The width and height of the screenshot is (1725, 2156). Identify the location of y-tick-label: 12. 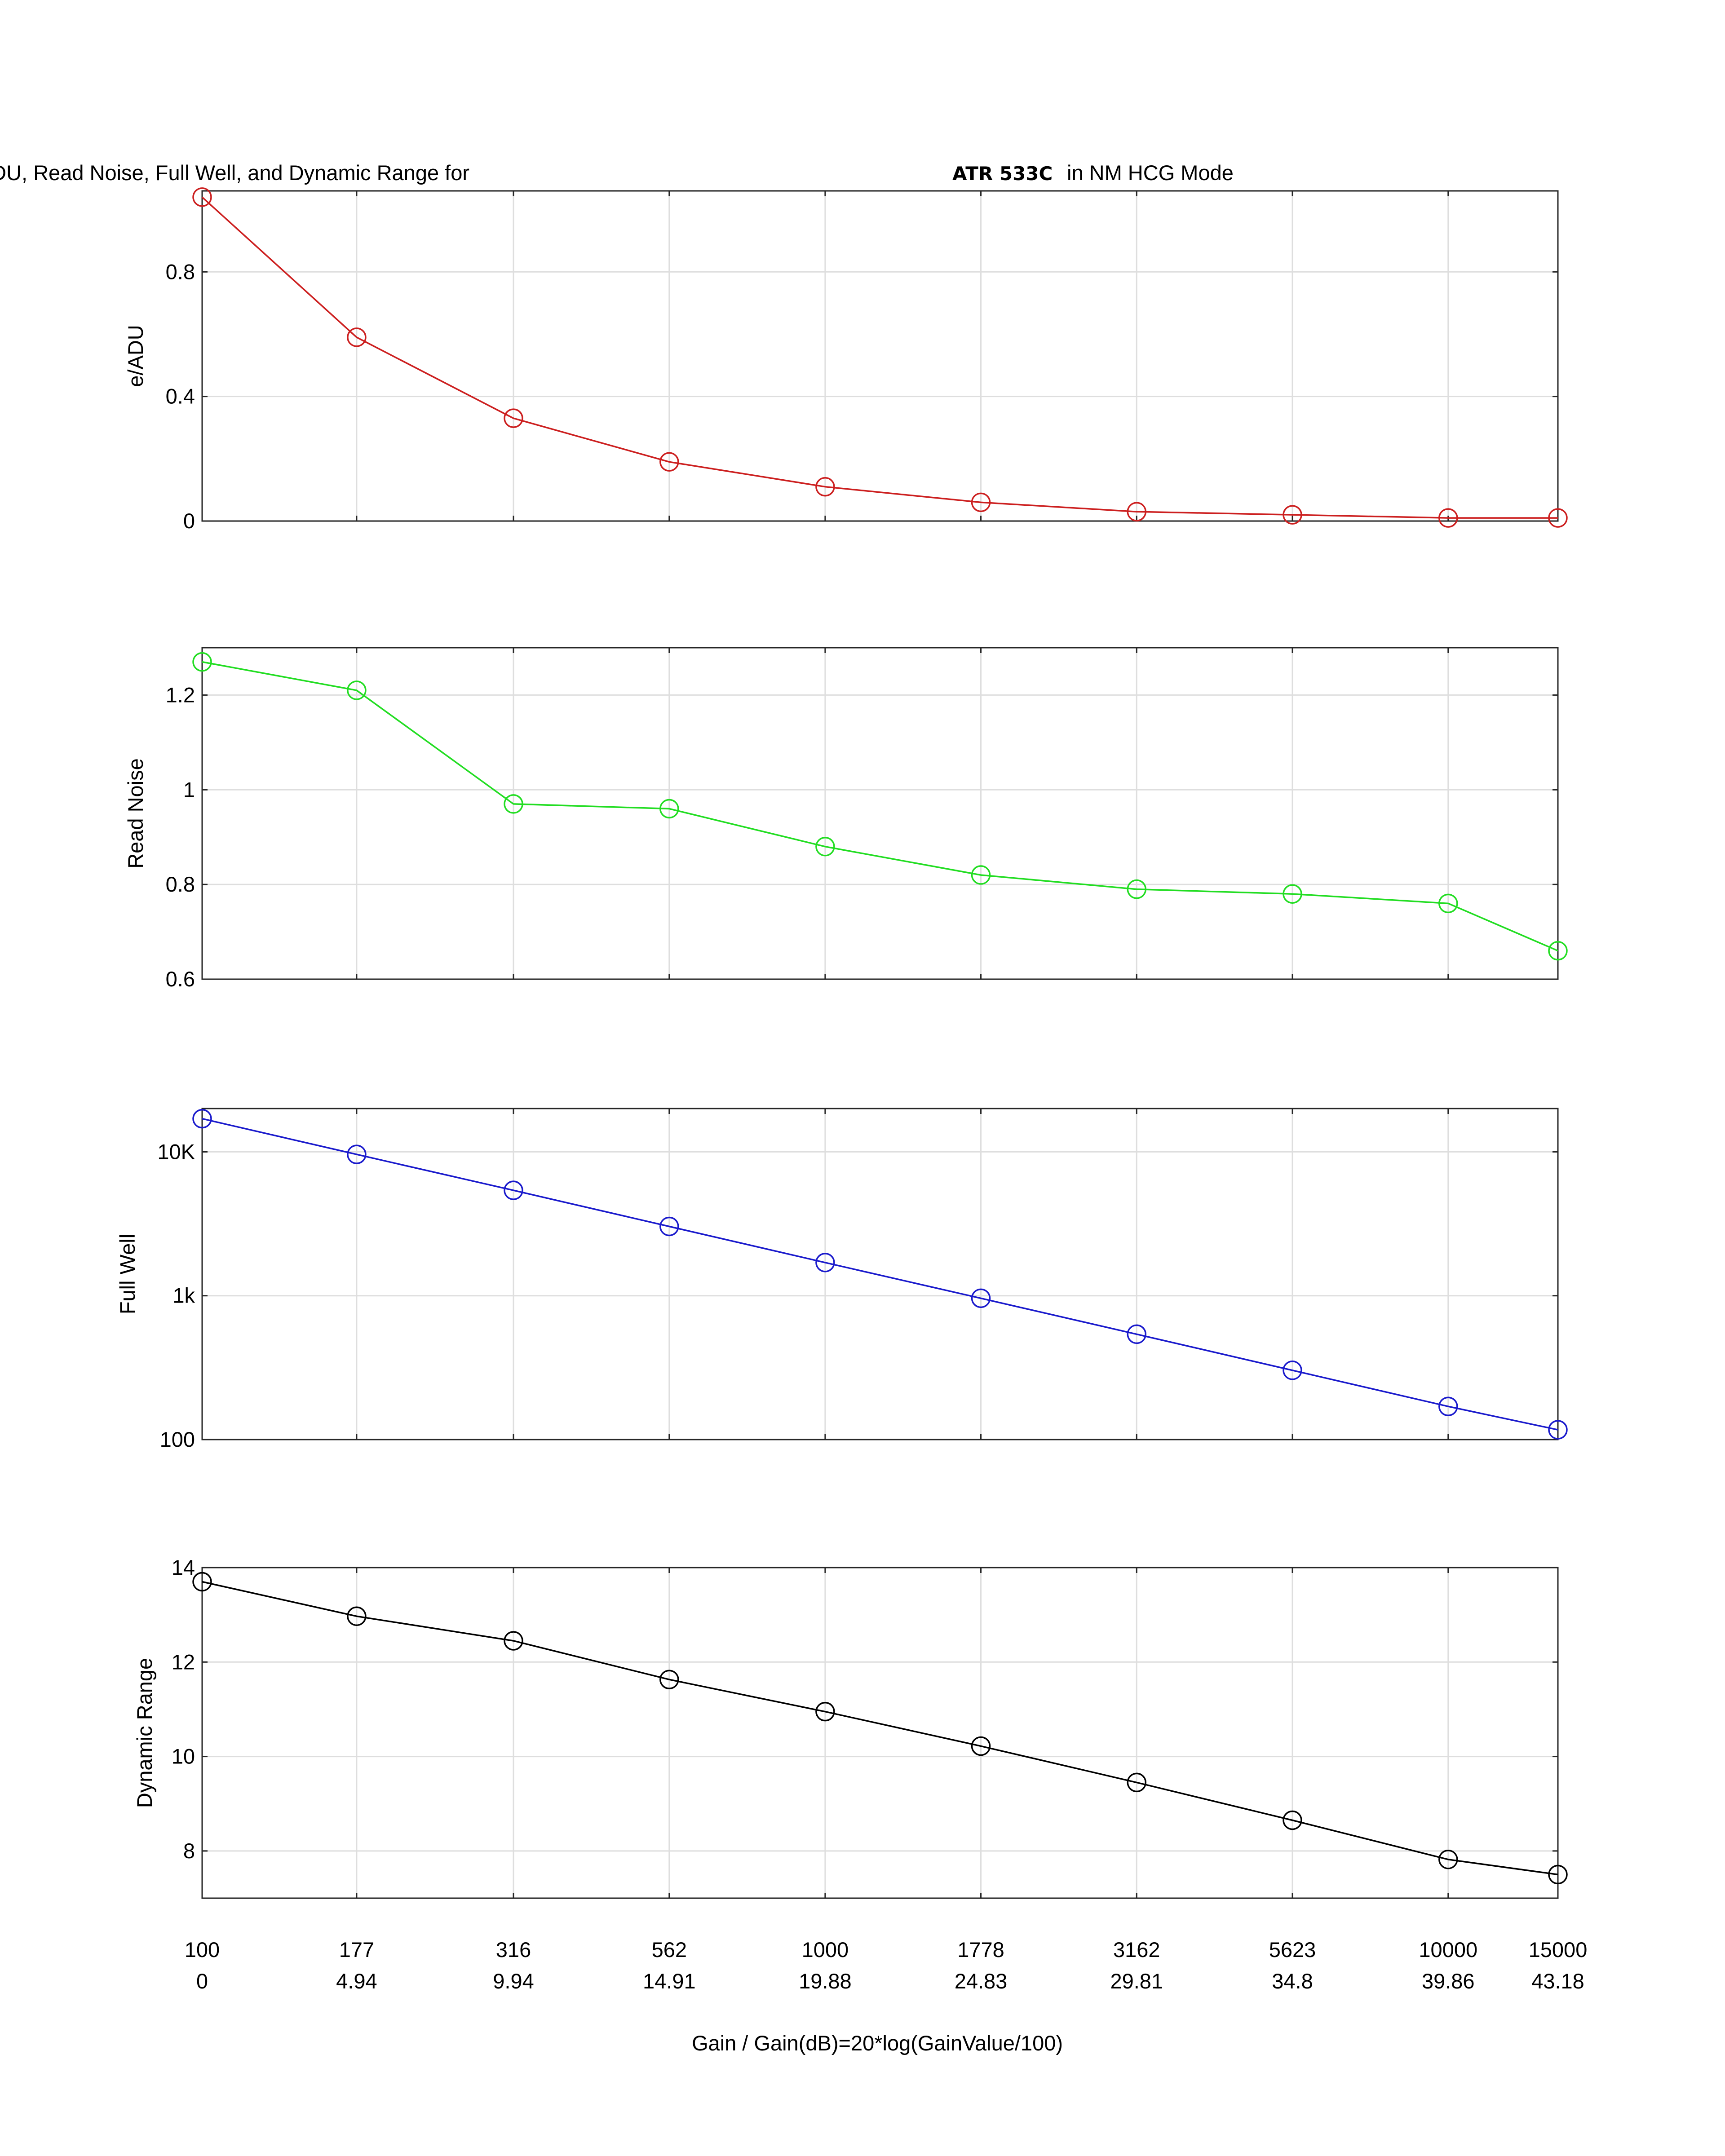
(183, 1662).